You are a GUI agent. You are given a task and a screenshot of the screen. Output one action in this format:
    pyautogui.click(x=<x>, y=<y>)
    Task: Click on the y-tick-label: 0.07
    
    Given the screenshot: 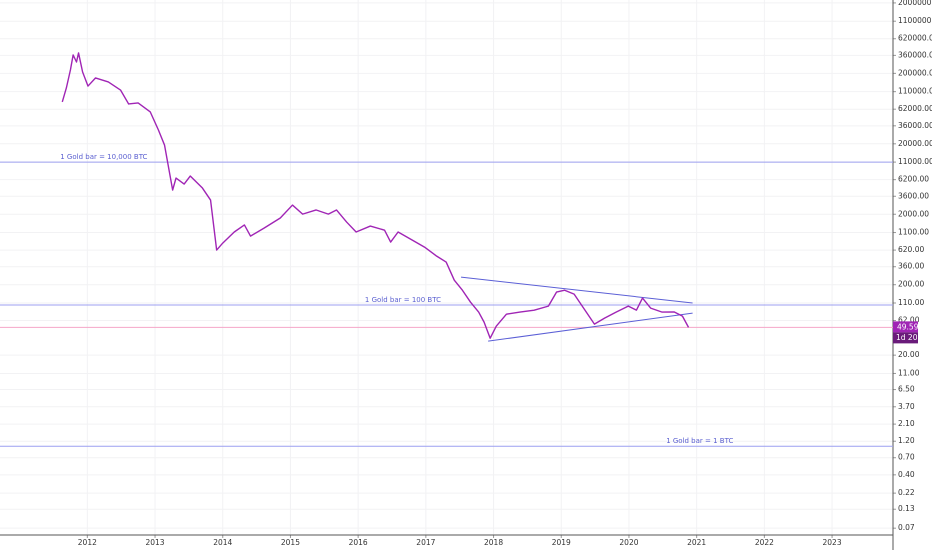 What is the action you would take?
    pyautogui.click(x=906, y=527)
    